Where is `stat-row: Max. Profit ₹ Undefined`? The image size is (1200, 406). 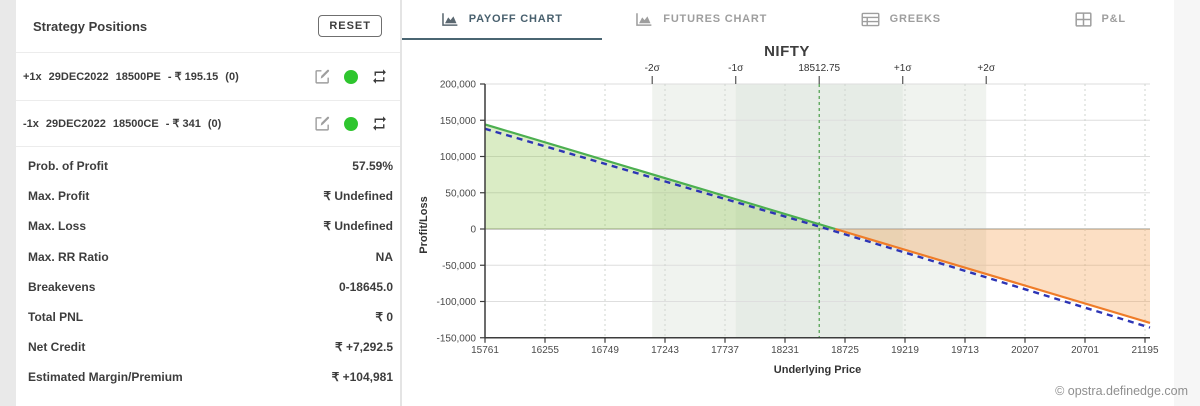 stat-row: Max. Profit ₹ Undefined is located at coordinates (208, 196).